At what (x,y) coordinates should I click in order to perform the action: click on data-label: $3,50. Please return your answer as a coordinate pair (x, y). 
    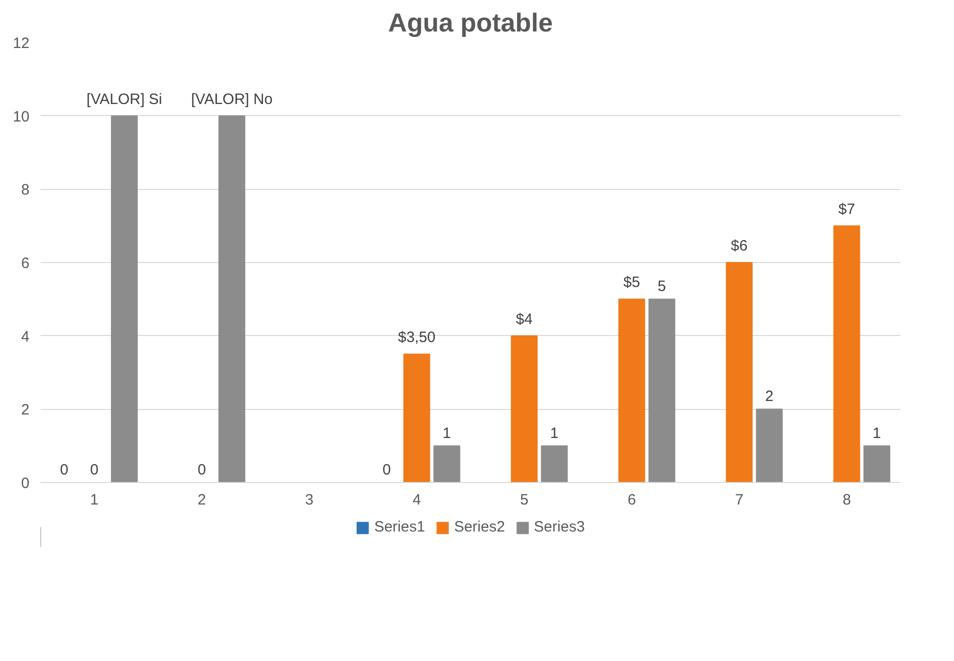
    Looking at the image, I should click on (417, 337).